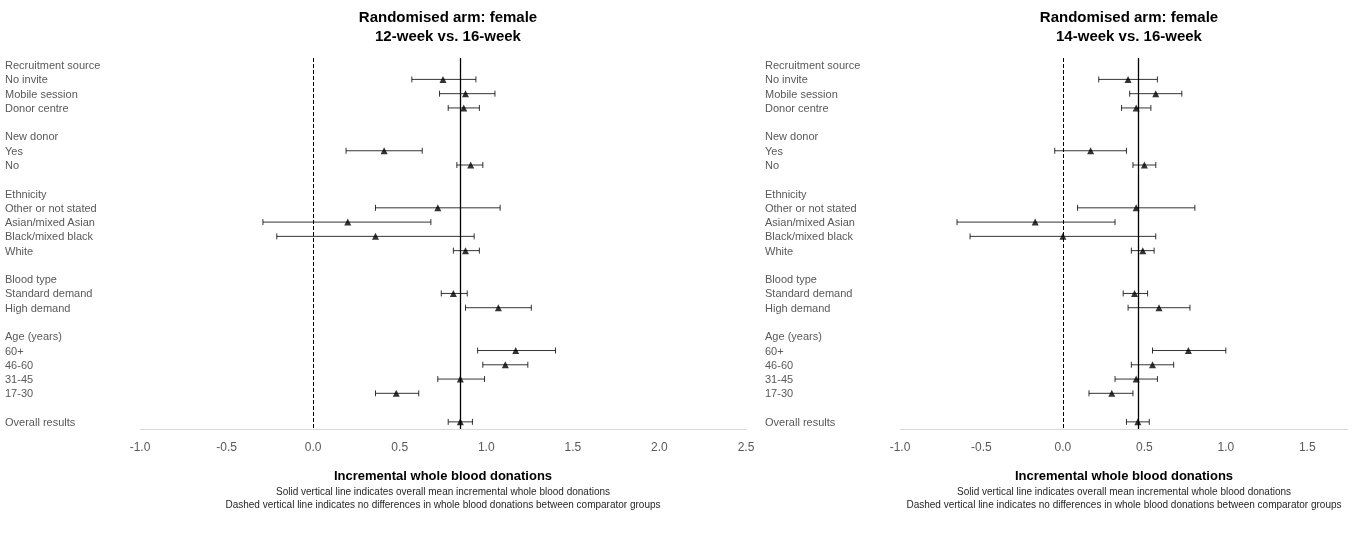 Image resolution: width=1362 pixels, height=537 pixels. What do you see at coordinates (448, 35) in the screenshot?
I see `chart-subtitle: 12-week vs. 16-week` at bounding box center [448, 35].